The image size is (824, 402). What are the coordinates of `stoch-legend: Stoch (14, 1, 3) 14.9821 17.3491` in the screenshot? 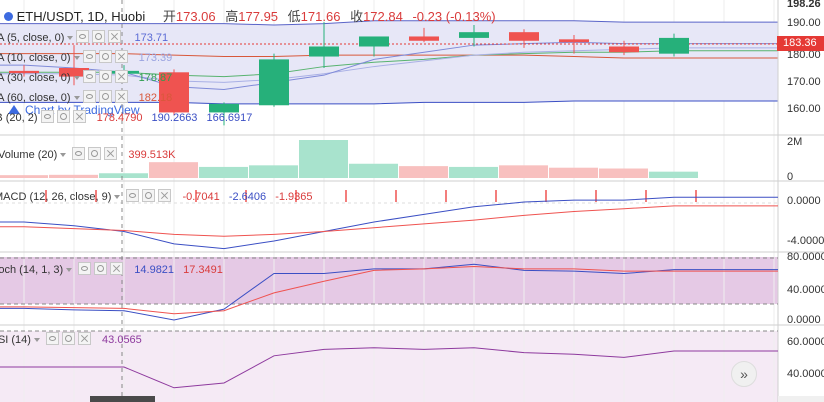 It's located at (111, 269).